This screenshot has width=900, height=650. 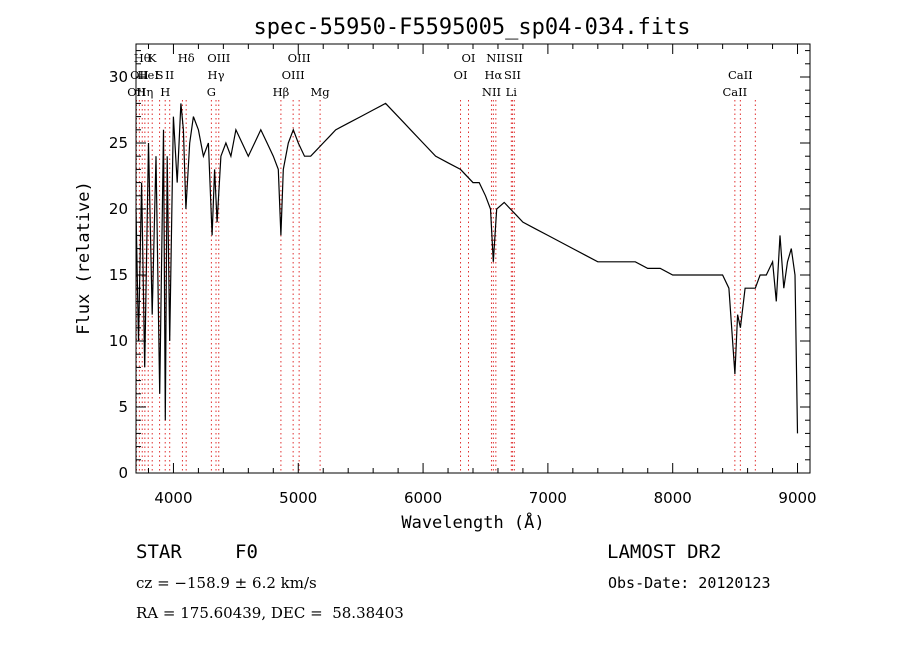 What do you see at coordinates (226, 583) in the screenshot?
I see `redshift-cz: cz = −158.9 ± 6.2 km/s` at bounding box center [226, 583].